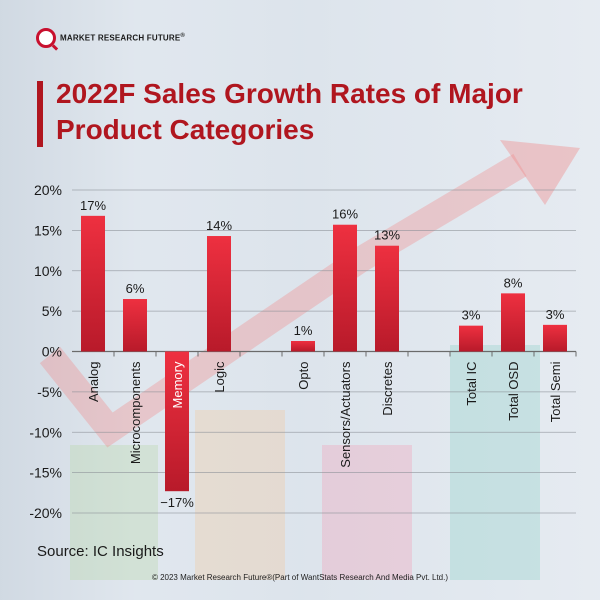 This screenshot has width=600, height=600. What do you see at coordinates (49, 392) in the screenshot?
I see `y-tick-label: -5%` at bounding box center [49, 392].